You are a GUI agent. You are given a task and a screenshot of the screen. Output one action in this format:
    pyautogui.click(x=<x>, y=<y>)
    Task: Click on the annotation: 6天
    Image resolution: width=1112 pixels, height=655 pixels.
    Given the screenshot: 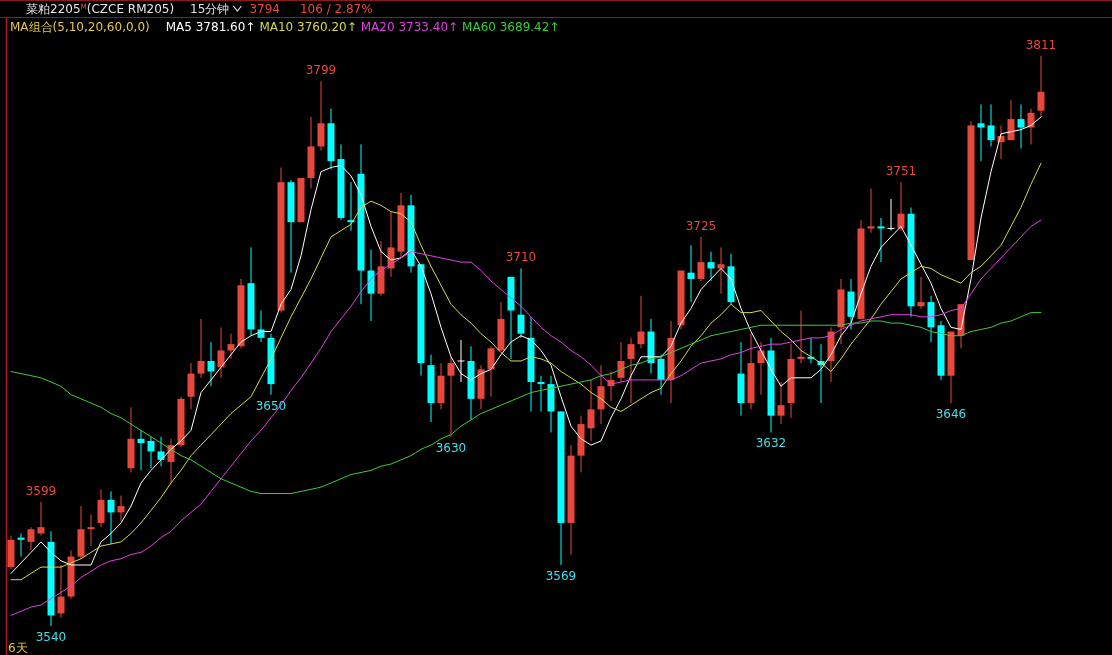 What is the action you would take?
    pyautogui.click(x=18, y=648)
    